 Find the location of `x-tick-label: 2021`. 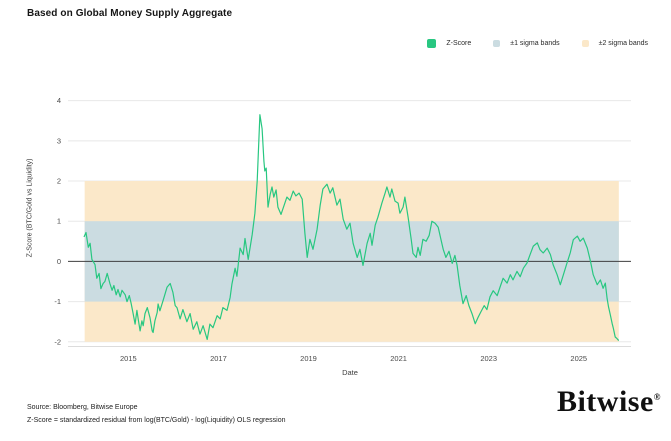

x-tick-label: 2021 is located at coordinates (398, 358).